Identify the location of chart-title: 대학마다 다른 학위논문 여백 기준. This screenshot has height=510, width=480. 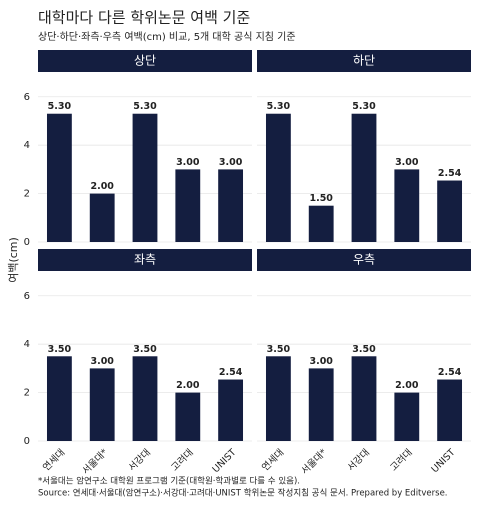
(144, 18).